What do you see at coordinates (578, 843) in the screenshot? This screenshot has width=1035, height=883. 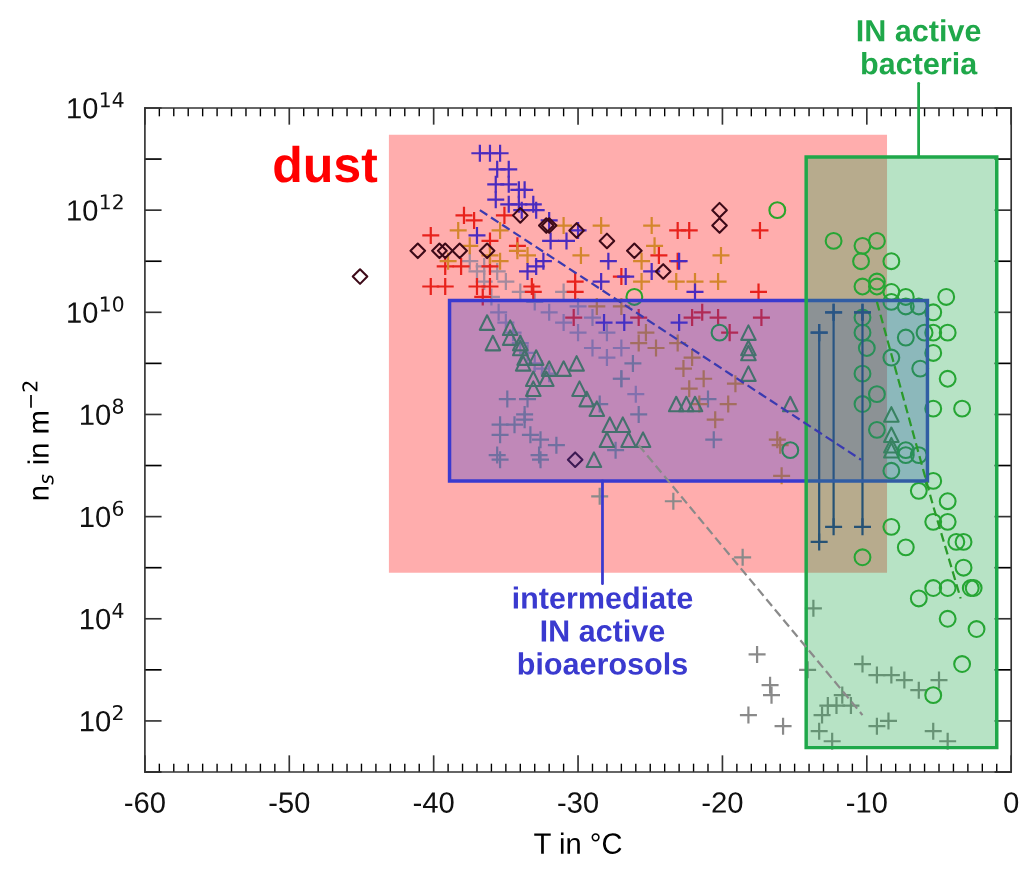 I see `x-axis-title: T in °C` at bounding box center [578, 843].